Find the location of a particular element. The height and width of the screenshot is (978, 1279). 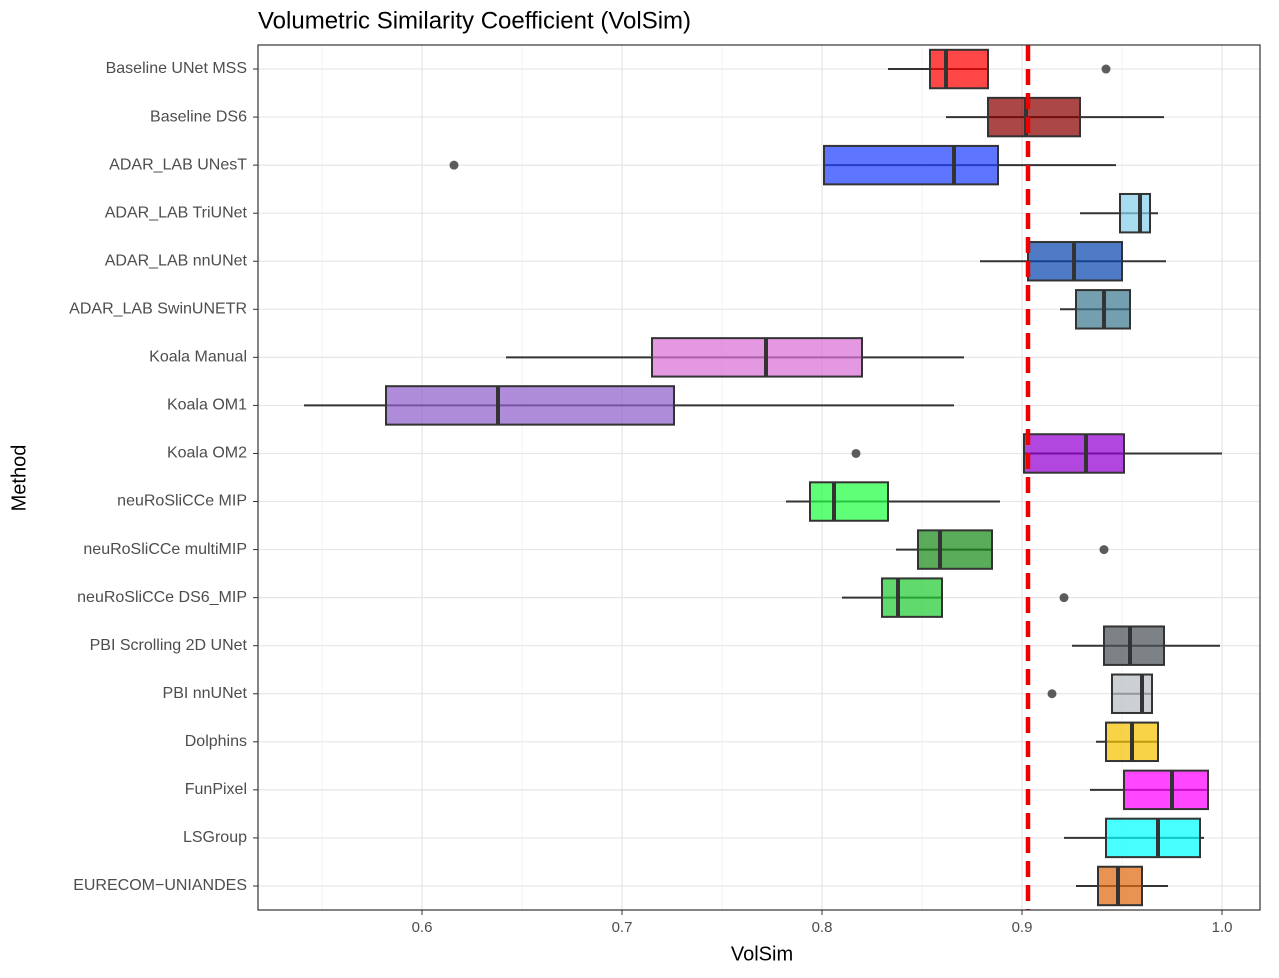

y-tick-label: LSGroup is located at coordinates (215, 837).